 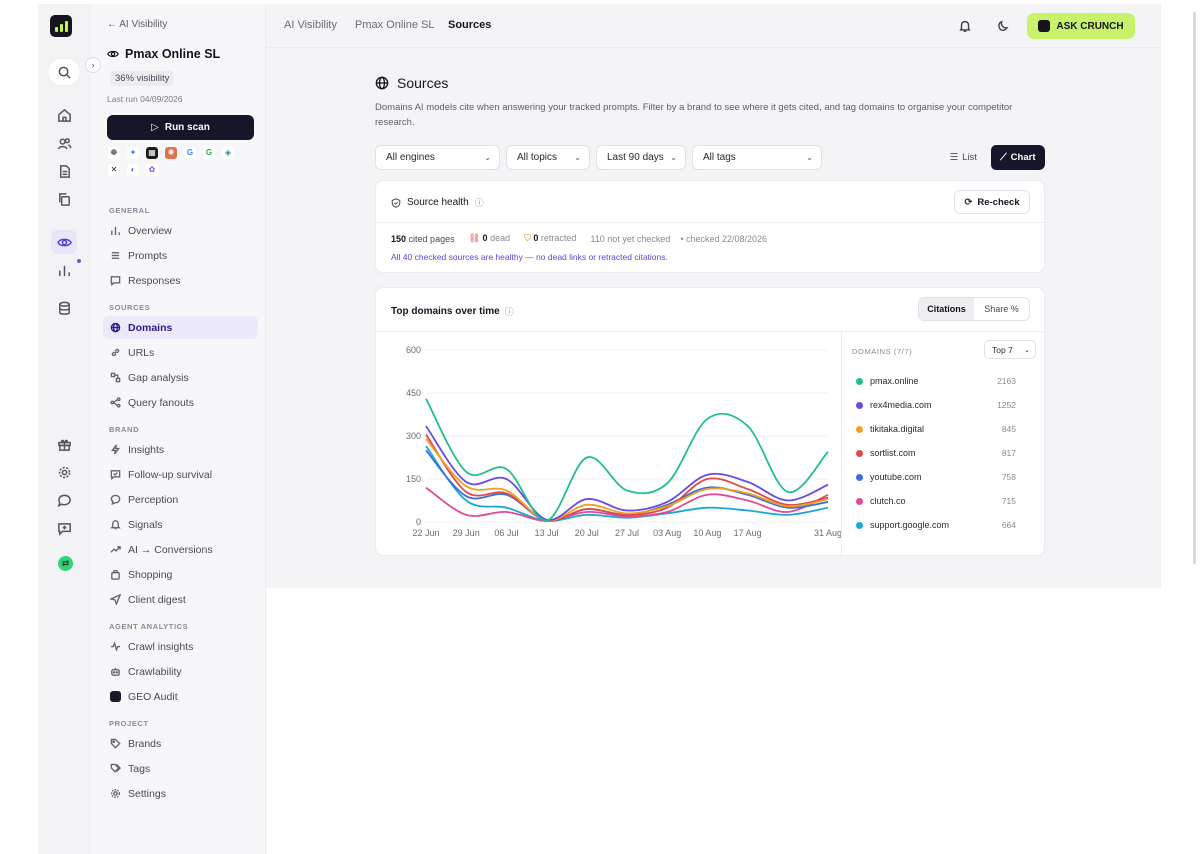 I want to click on scrollbar, so click(x=1194, y=288).